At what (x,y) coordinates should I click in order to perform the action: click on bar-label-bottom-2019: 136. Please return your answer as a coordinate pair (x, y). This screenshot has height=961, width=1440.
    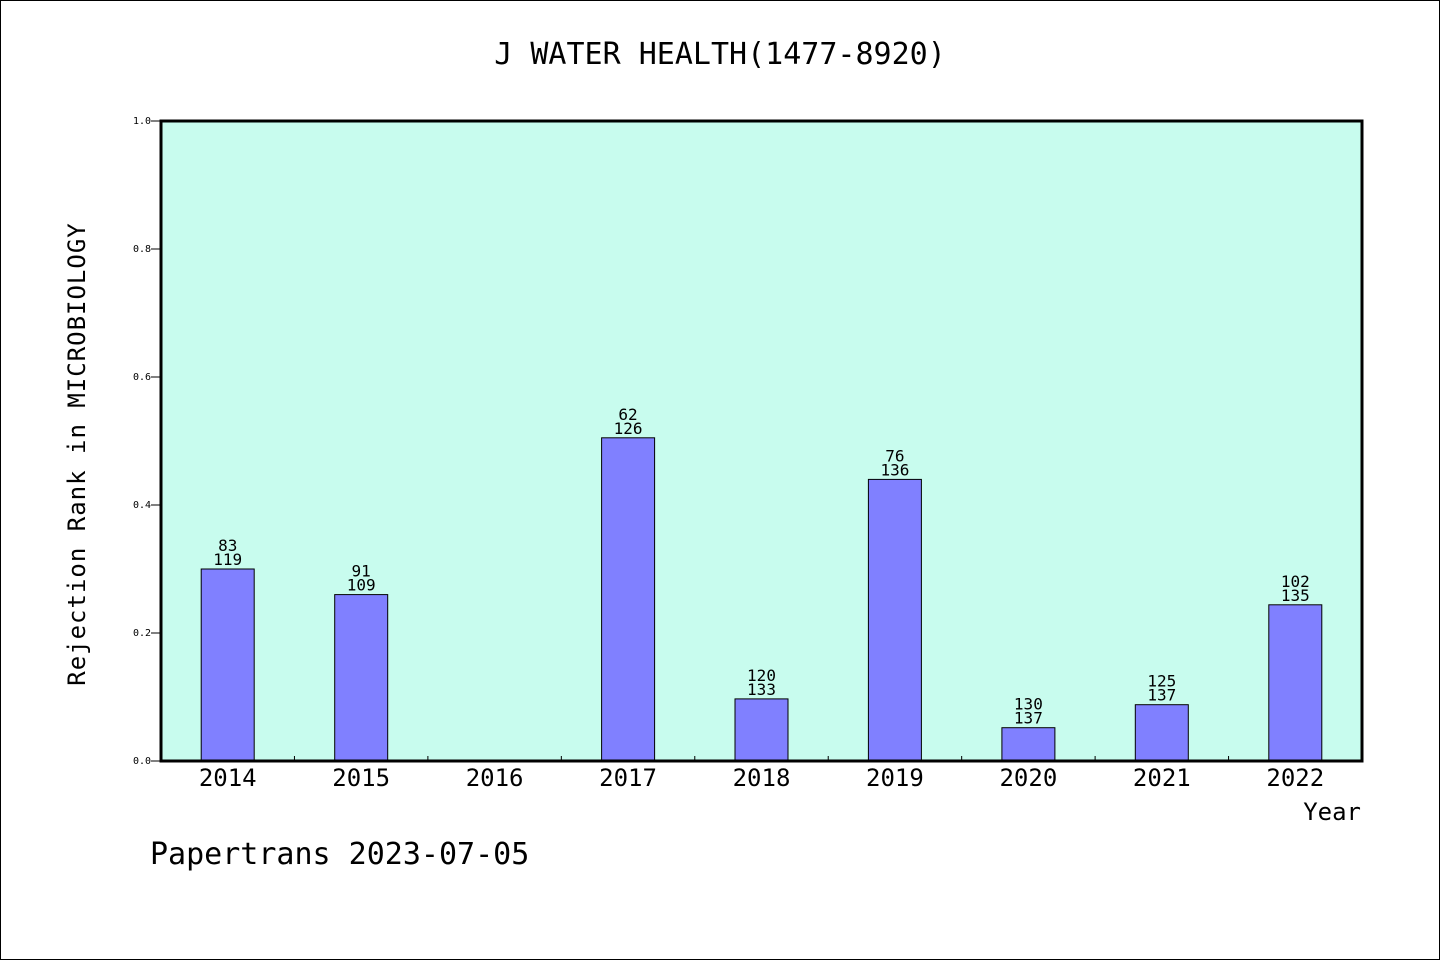
    Looking at the image, I should click on (894, 469).